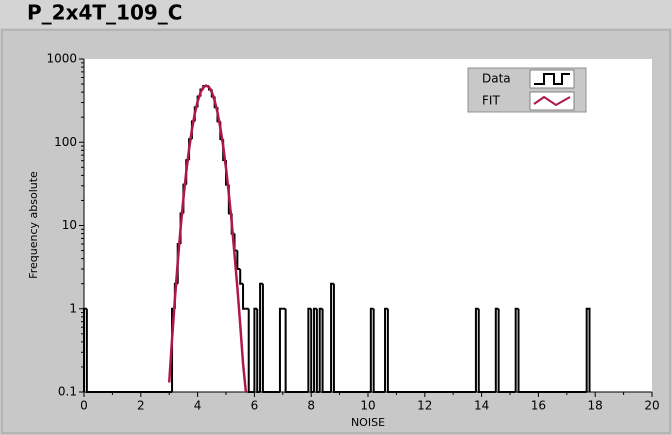  What do you see at coordinates (73, 308) in the screenshot?
I see `y-tick-label: 1` at bounding box center [73, 308].